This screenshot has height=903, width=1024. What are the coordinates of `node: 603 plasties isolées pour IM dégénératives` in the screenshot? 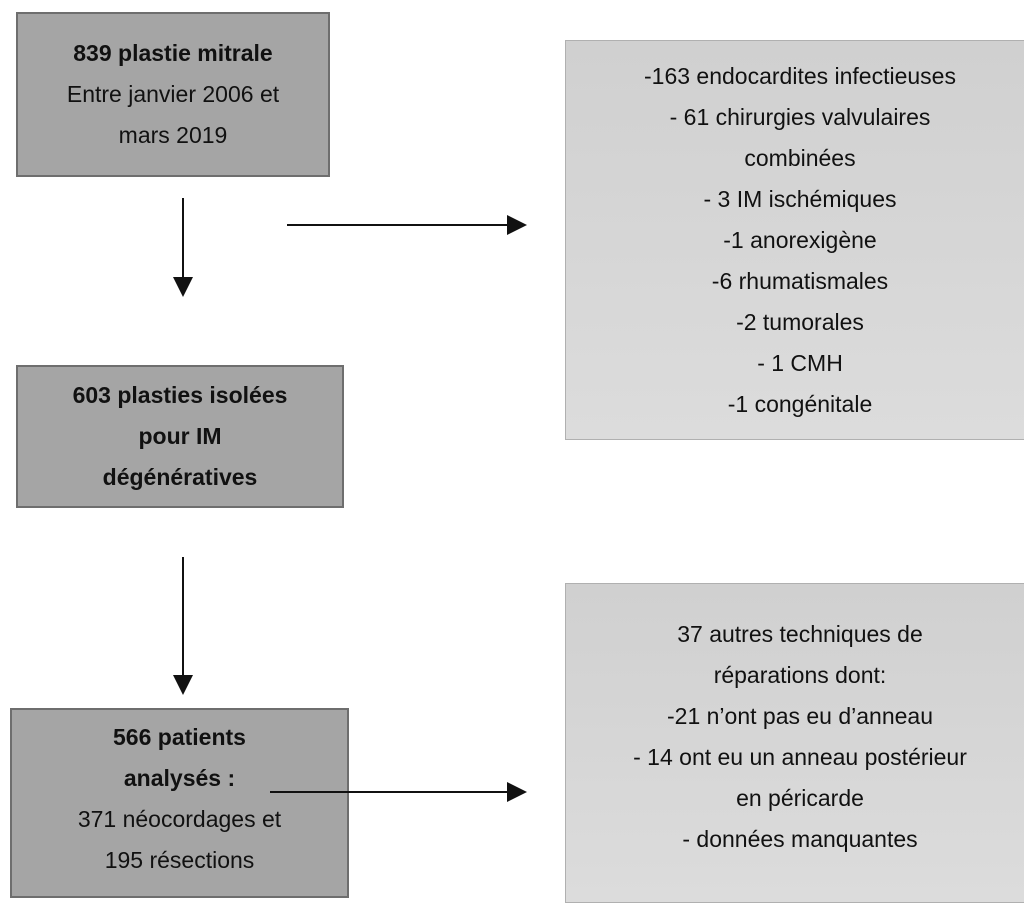 It's located at (180, 436).